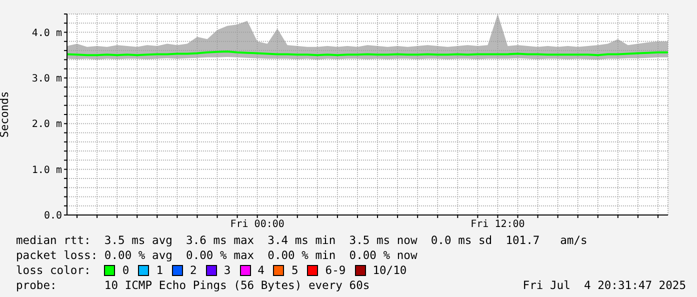 The image size is (697, 297). Describe the element at coordinates (47, 170) in the screenshot. I see `y-tick-label: 1.0 m` at that location.